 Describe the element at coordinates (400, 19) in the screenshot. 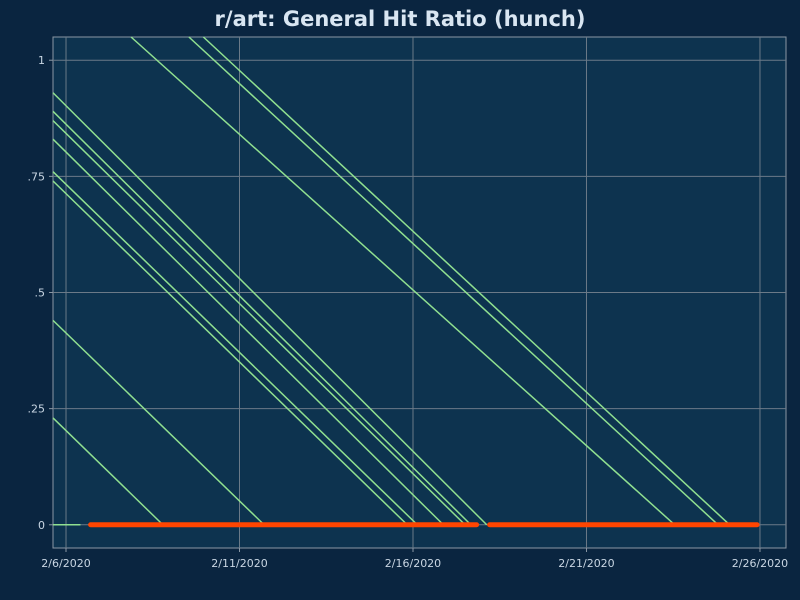

I see `chart-title: r/art: General Hit Ratio (hunch)` at that location.